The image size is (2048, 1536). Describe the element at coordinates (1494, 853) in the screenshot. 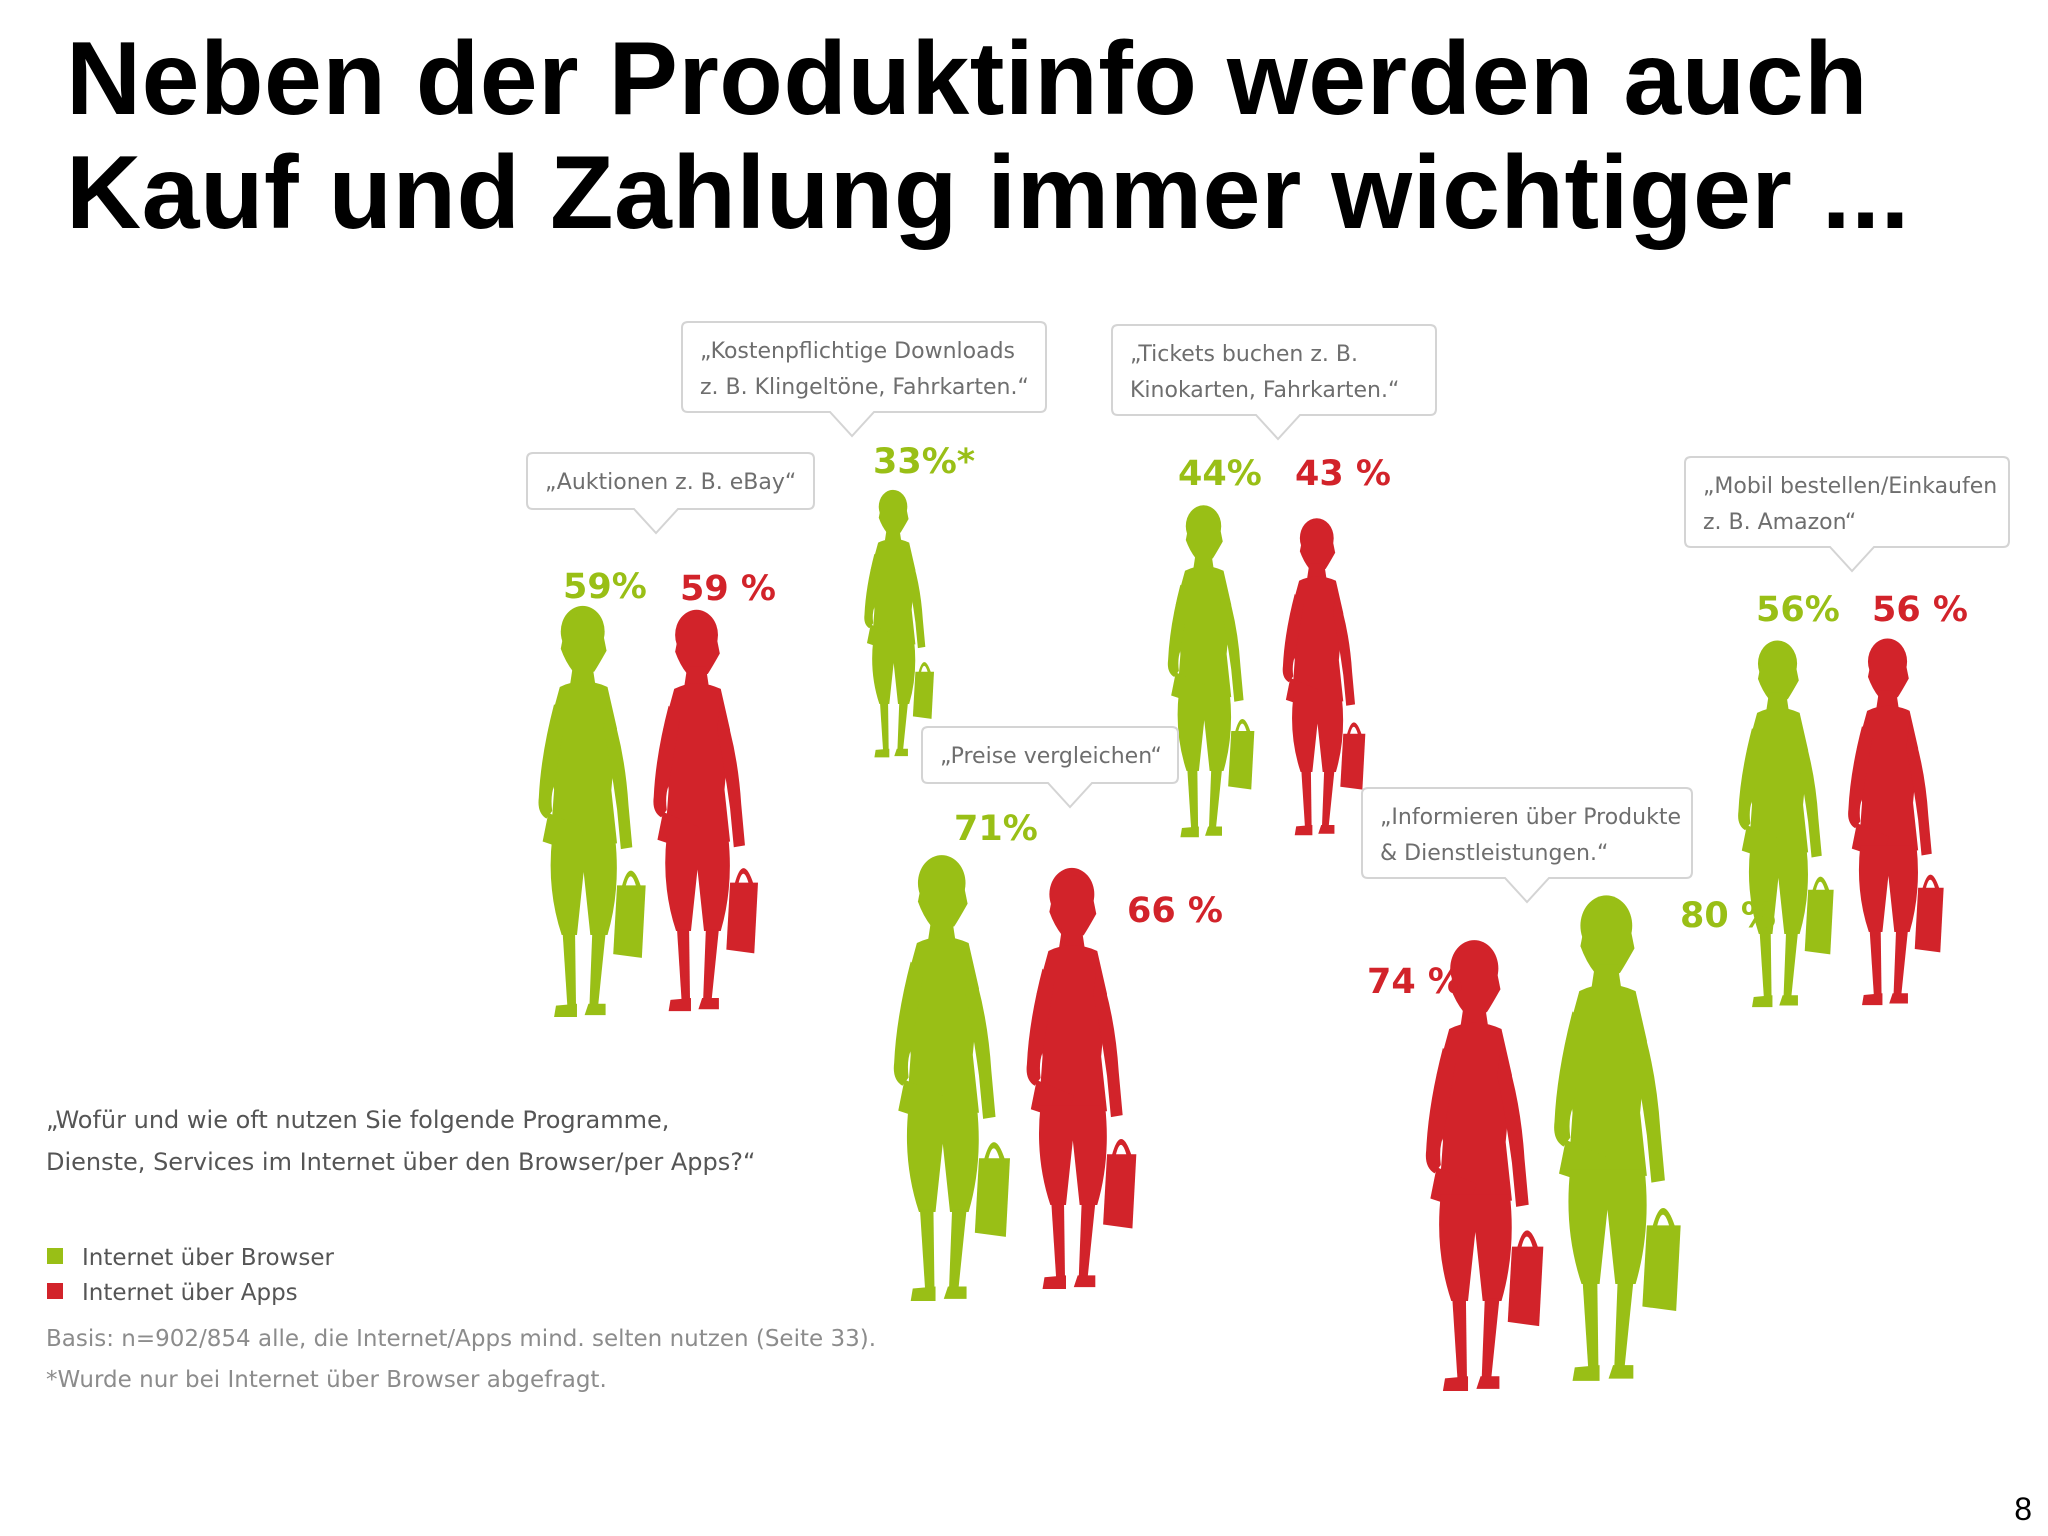

I see `category-label-5-line-2: & Dienstleistungen.“` at that location.